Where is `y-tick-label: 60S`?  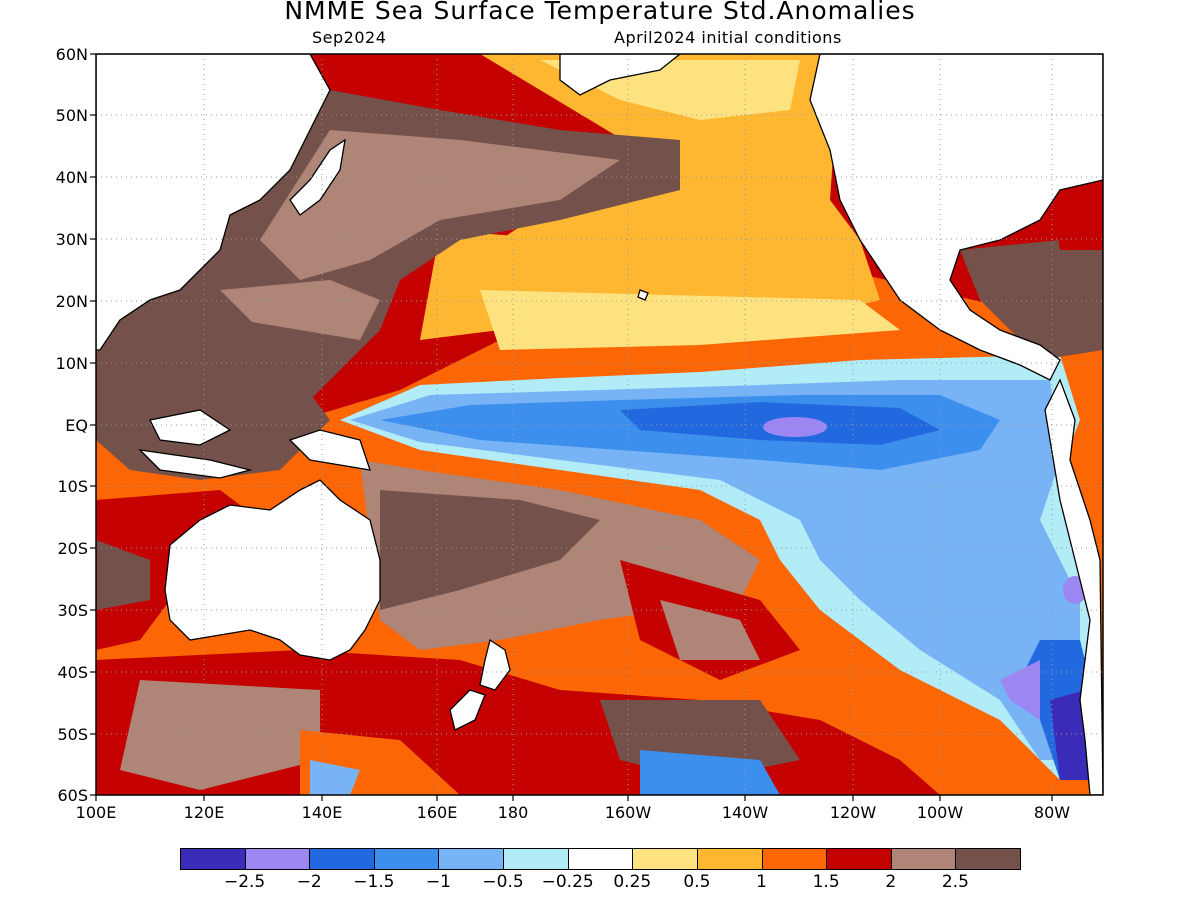
y-tick-label: 60S is located at coordinates (72, 795).